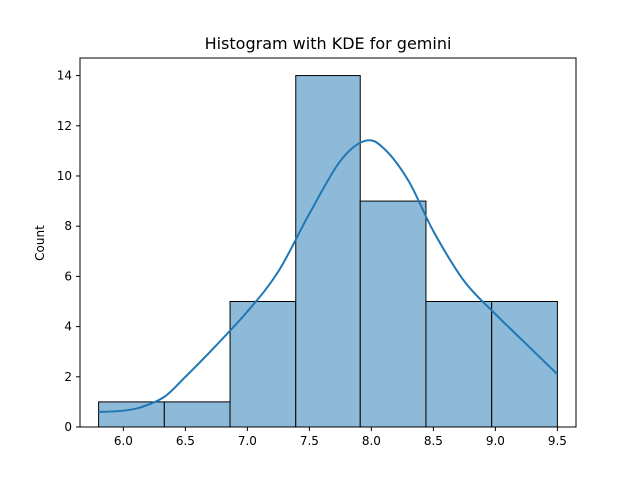 The width and height of the screenshot is (640, 480). I want to click on x-tick-label: 6.0, so click(123, 441).